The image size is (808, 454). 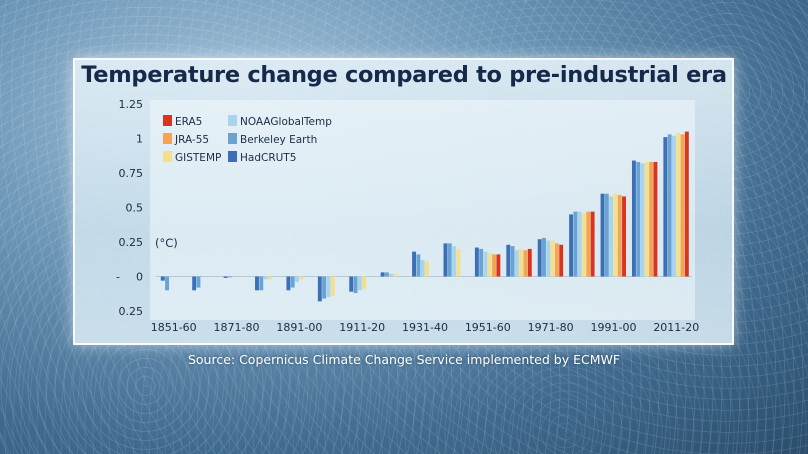 I want to click on x-tick-label: 1871-80, so click(x=237, y=327).